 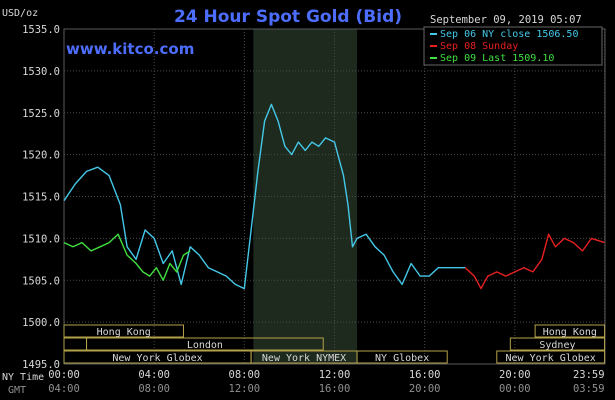 What do you see at coordinates (41, 239) in the screenshot?
I see `y-tick-label: 1510.0` at bounding box center [41, 239].